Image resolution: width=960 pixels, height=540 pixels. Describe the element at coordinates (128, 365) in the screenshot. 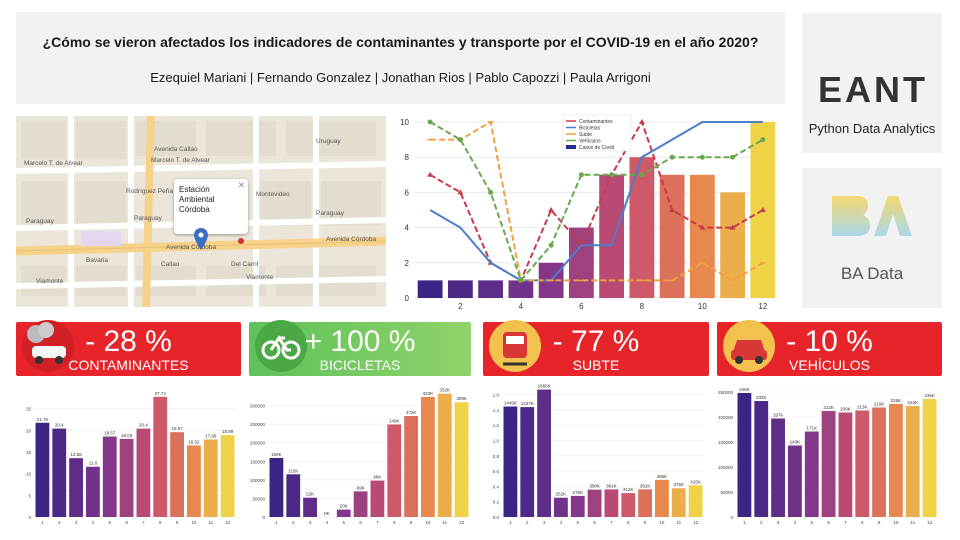

I see `banner-label: CONTAMINANTES` at that location.